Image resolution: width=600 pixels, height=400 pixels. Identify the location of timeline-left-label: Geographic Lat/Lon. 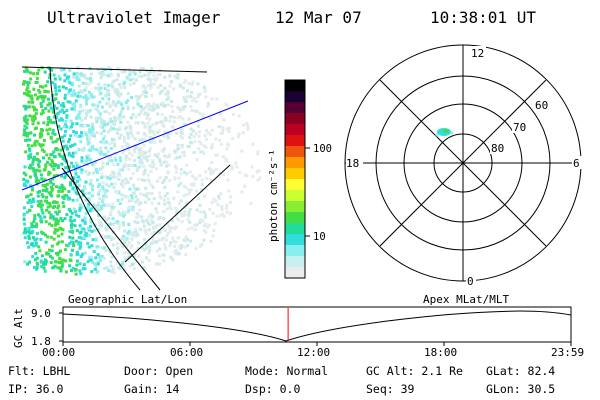
(127, 299).